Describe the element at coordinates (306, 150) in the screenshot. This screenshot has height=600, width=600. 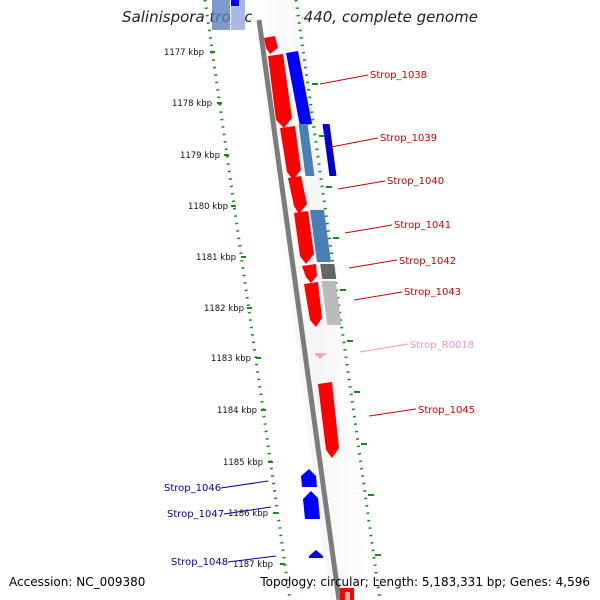
I see `reverse-gene-1039-steel` at that location.